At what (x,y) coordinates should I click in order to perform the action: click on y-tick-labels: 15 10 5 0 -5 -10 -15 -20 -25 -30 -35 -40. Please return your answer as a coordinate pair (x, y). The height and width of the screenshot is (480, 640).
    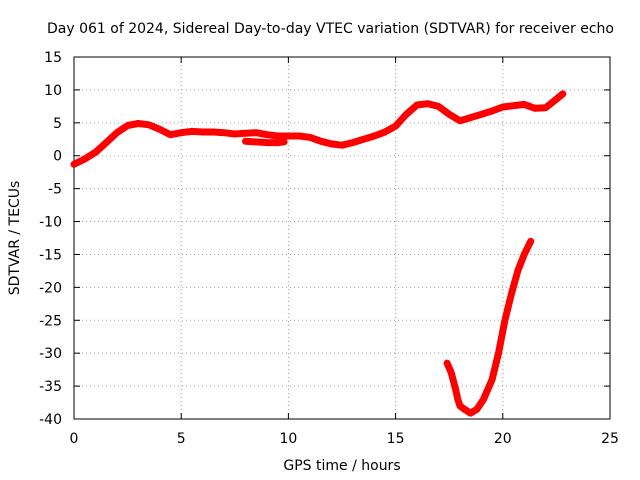
    Looking at the image, I should click on (50, 239).